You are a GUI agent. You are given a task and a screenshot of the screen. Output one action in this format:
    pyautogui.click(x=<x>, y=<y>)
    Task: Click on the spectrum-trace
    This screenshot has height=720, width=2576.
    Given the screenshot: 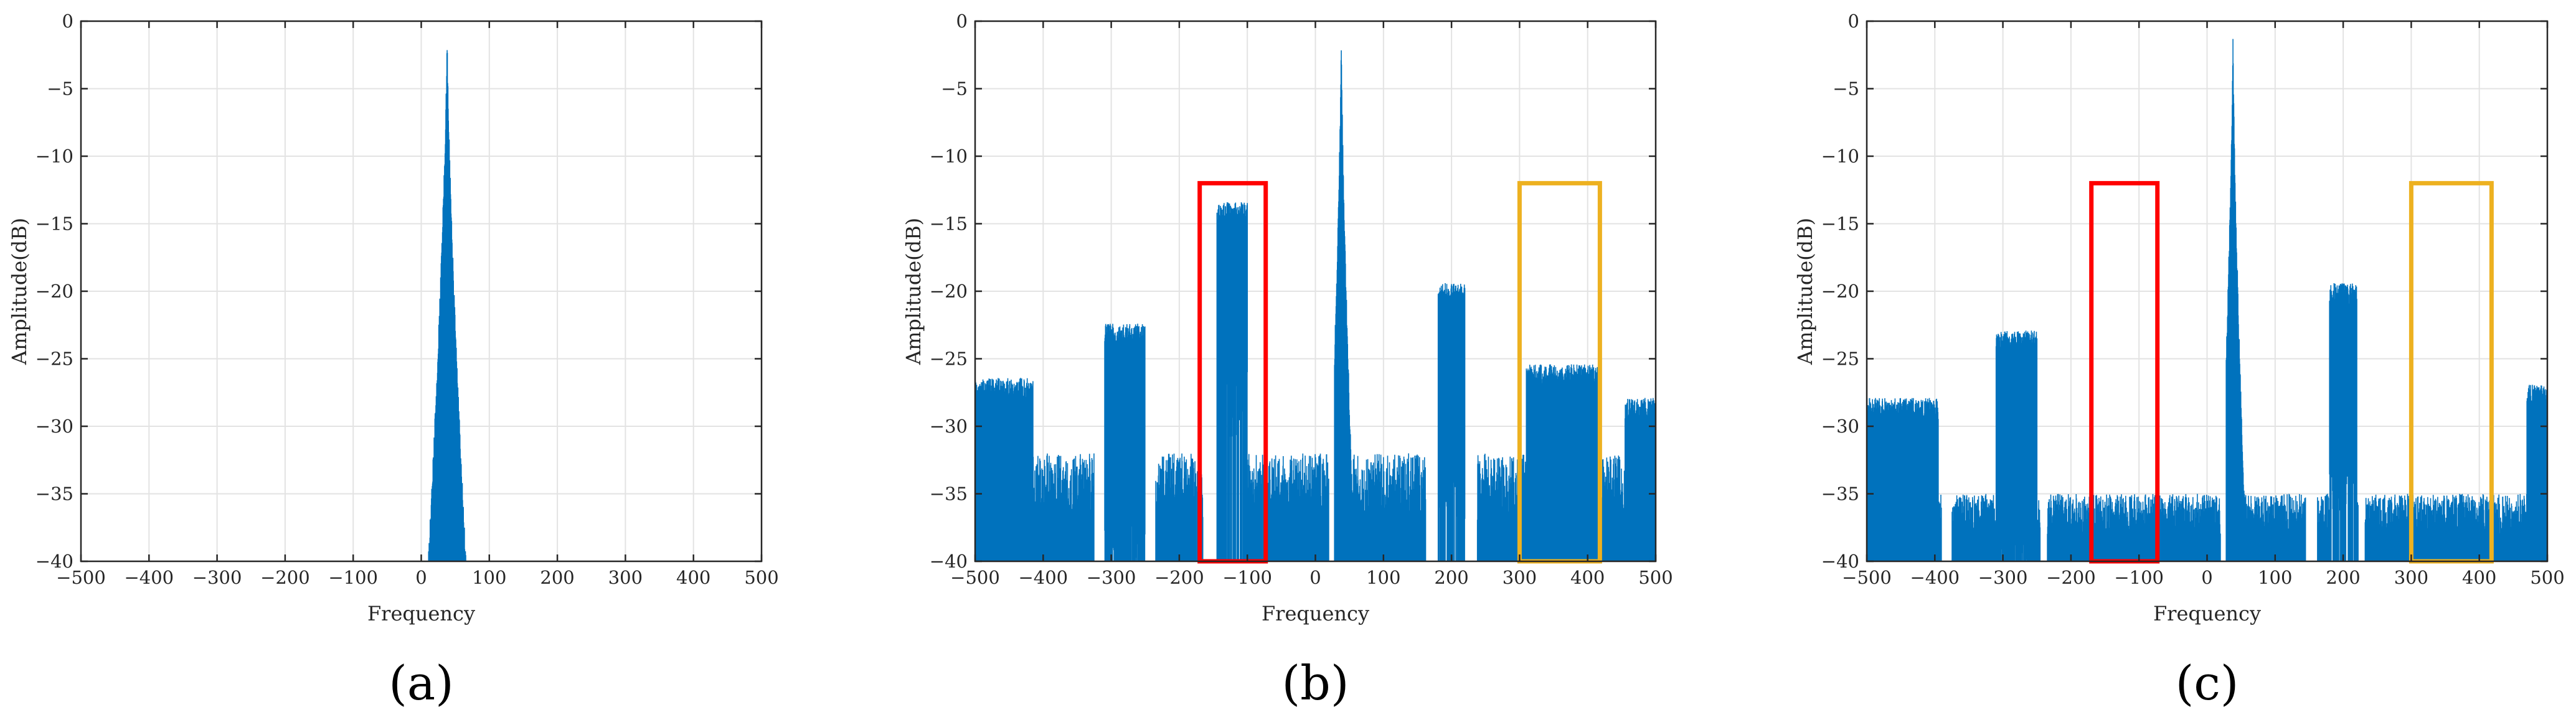 What is the action you would take?
    pyautogui.click(x=447, y=305)
    